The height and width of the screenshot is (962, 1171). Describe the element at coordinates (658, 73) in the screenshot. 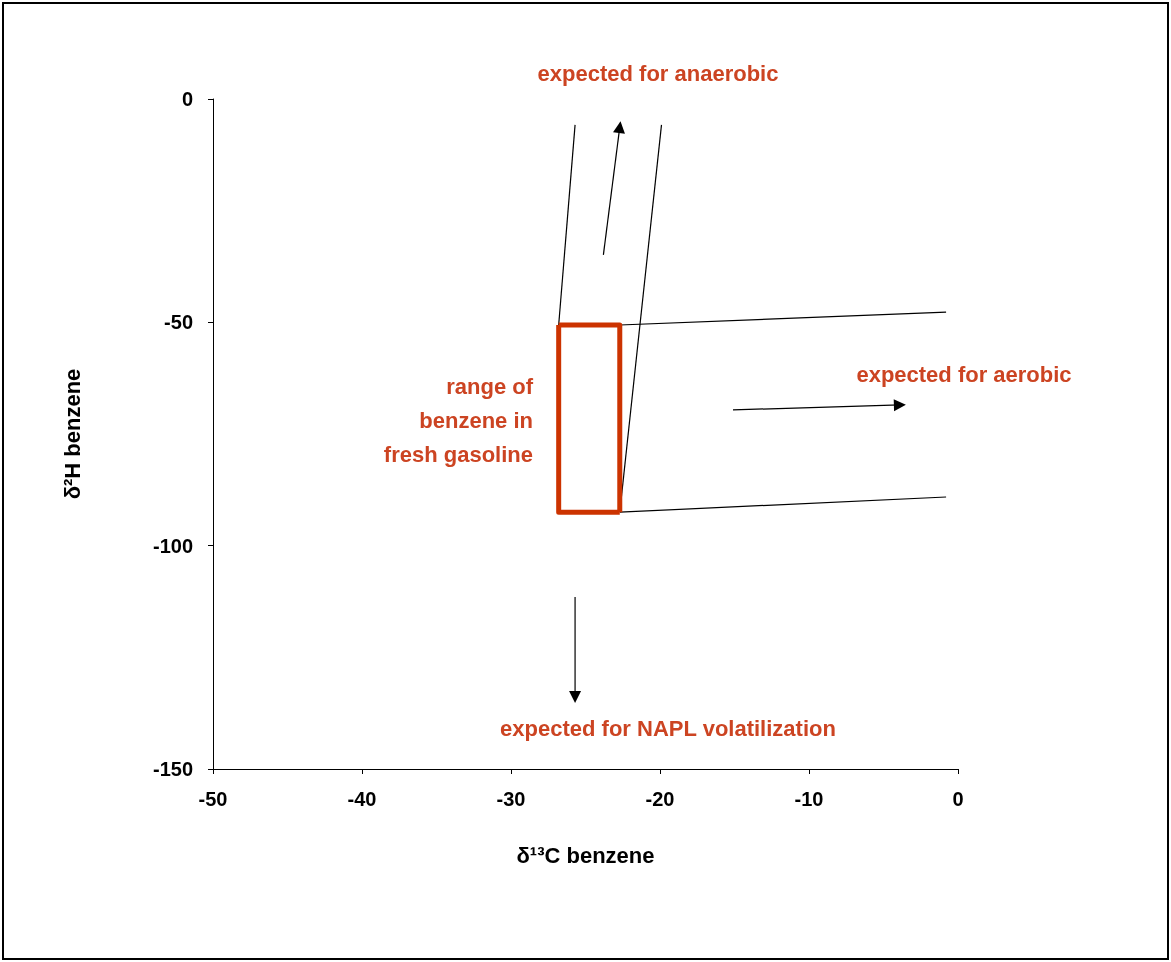

I see `text: expected for anaerobic` at that location.